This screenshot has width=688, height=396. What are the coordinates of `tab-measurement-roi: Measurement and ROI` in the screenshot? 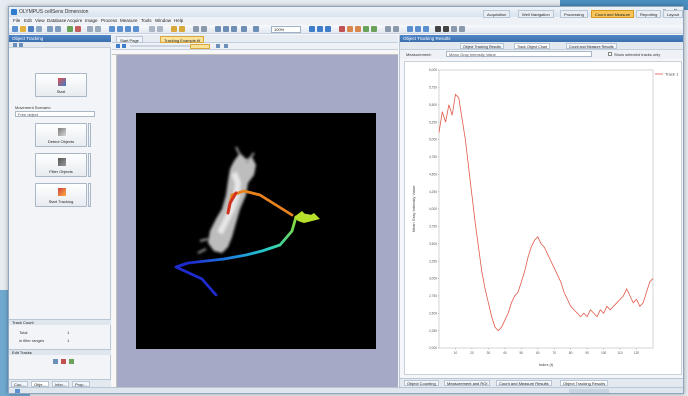 It's located at (467, 383).